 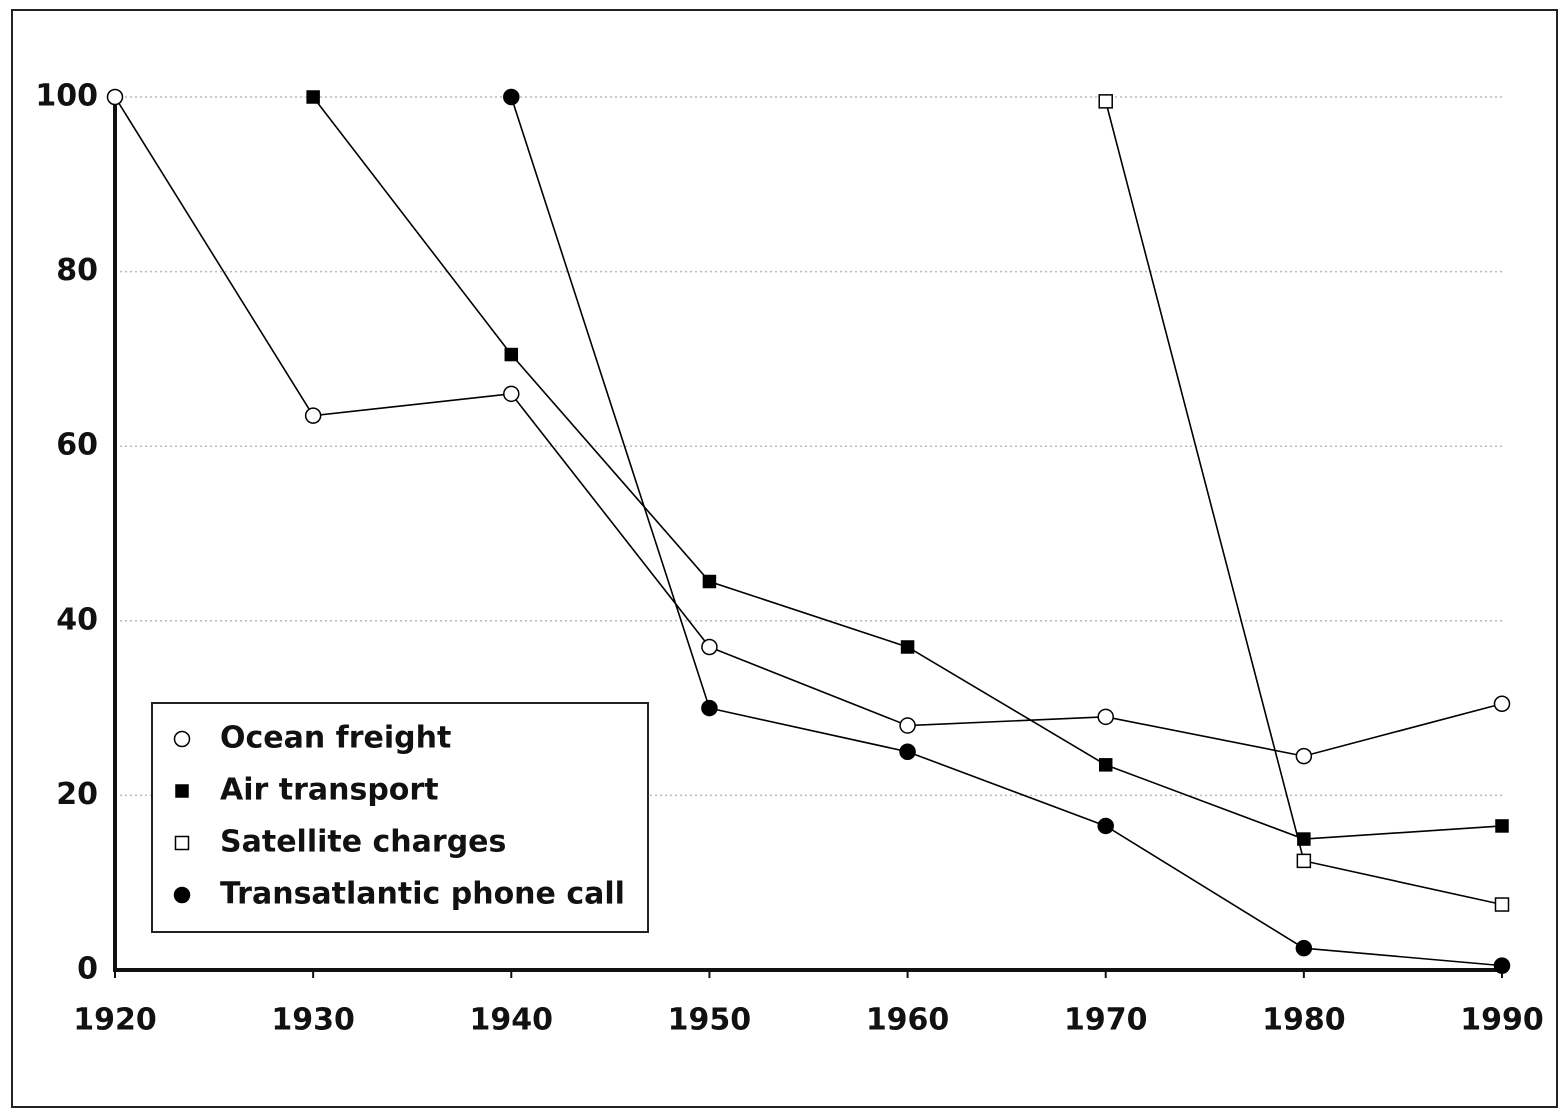 What do you see at coordinates (1502, 1020) in the screenshot?
I see `x-tick-label: 1990` at bounding box center [1502, 1020].